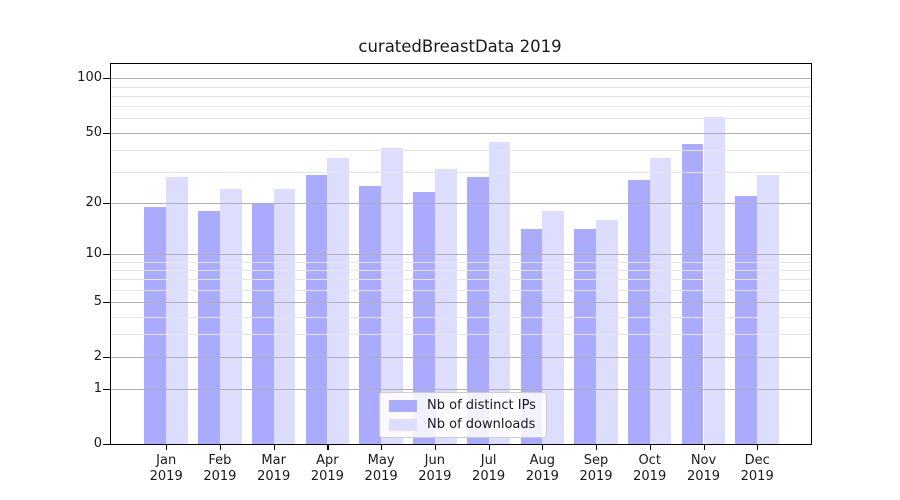  What do you see at coordinates (481, 405) in the screenshot?
I see `legend-label-distinct-ips: Nb of distinct IPs` at bounding box center [481, 405].